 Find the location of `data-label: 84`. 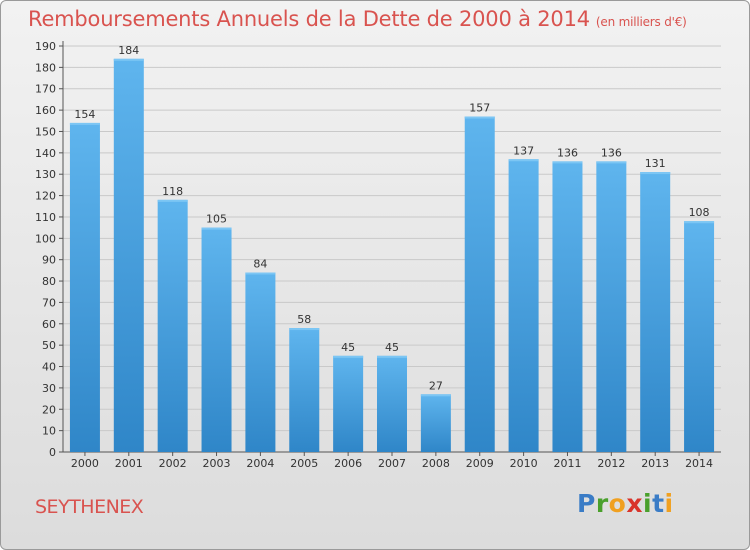

data-label: 84 is located at coordinates (260, 264).